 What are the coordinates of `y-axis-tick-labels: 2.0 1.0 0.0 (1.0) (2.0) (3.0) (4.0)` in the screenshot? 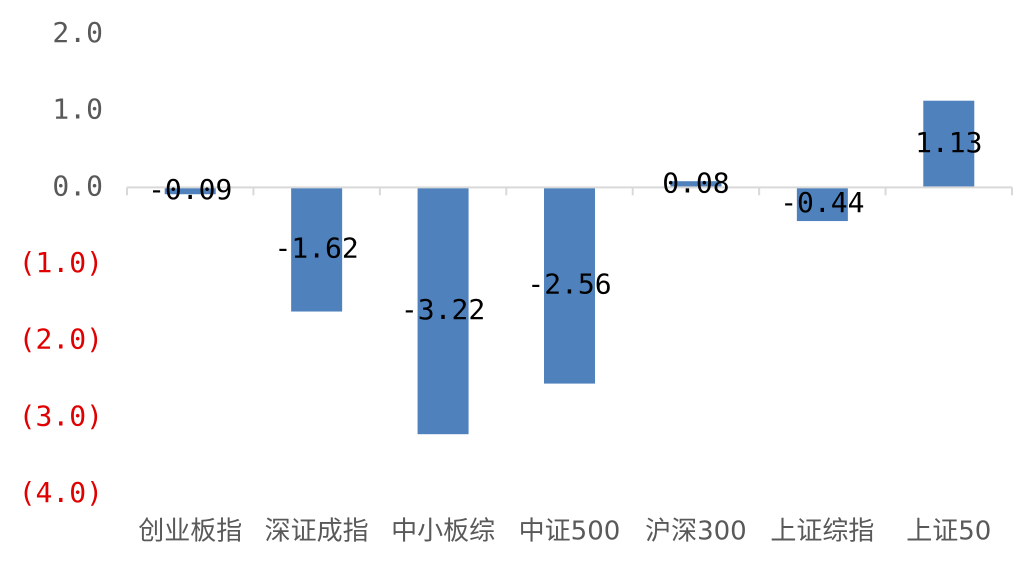 It's located at (61, 262).